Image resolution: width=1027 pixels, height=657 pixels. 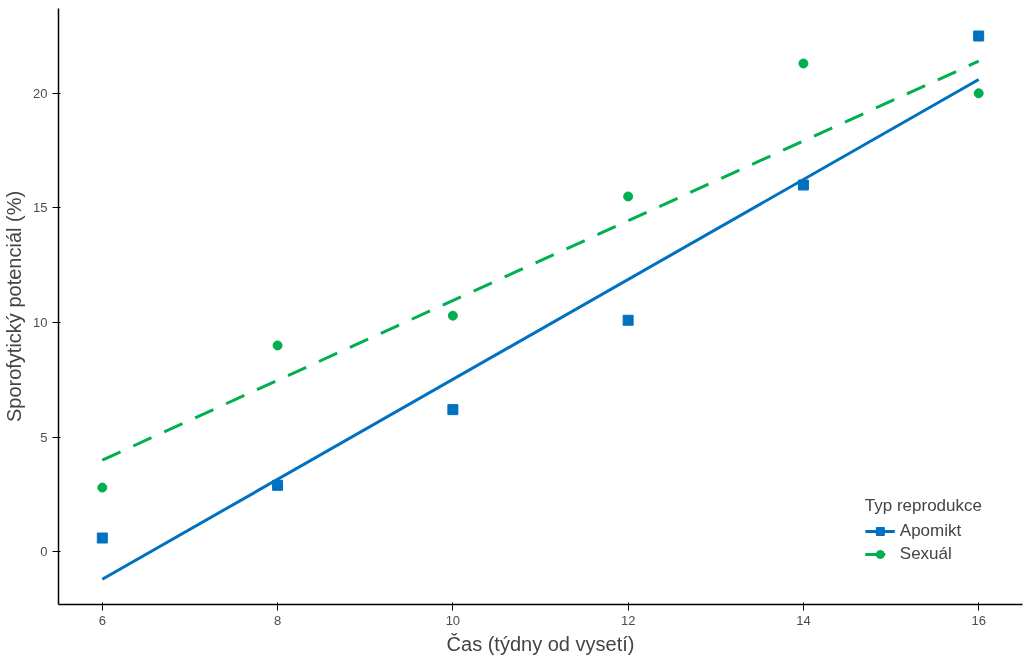 What do you see at coordinates (40, 323) in the screenshot?
I see `y-tick-label: 10` at bounding box center [40, 323].